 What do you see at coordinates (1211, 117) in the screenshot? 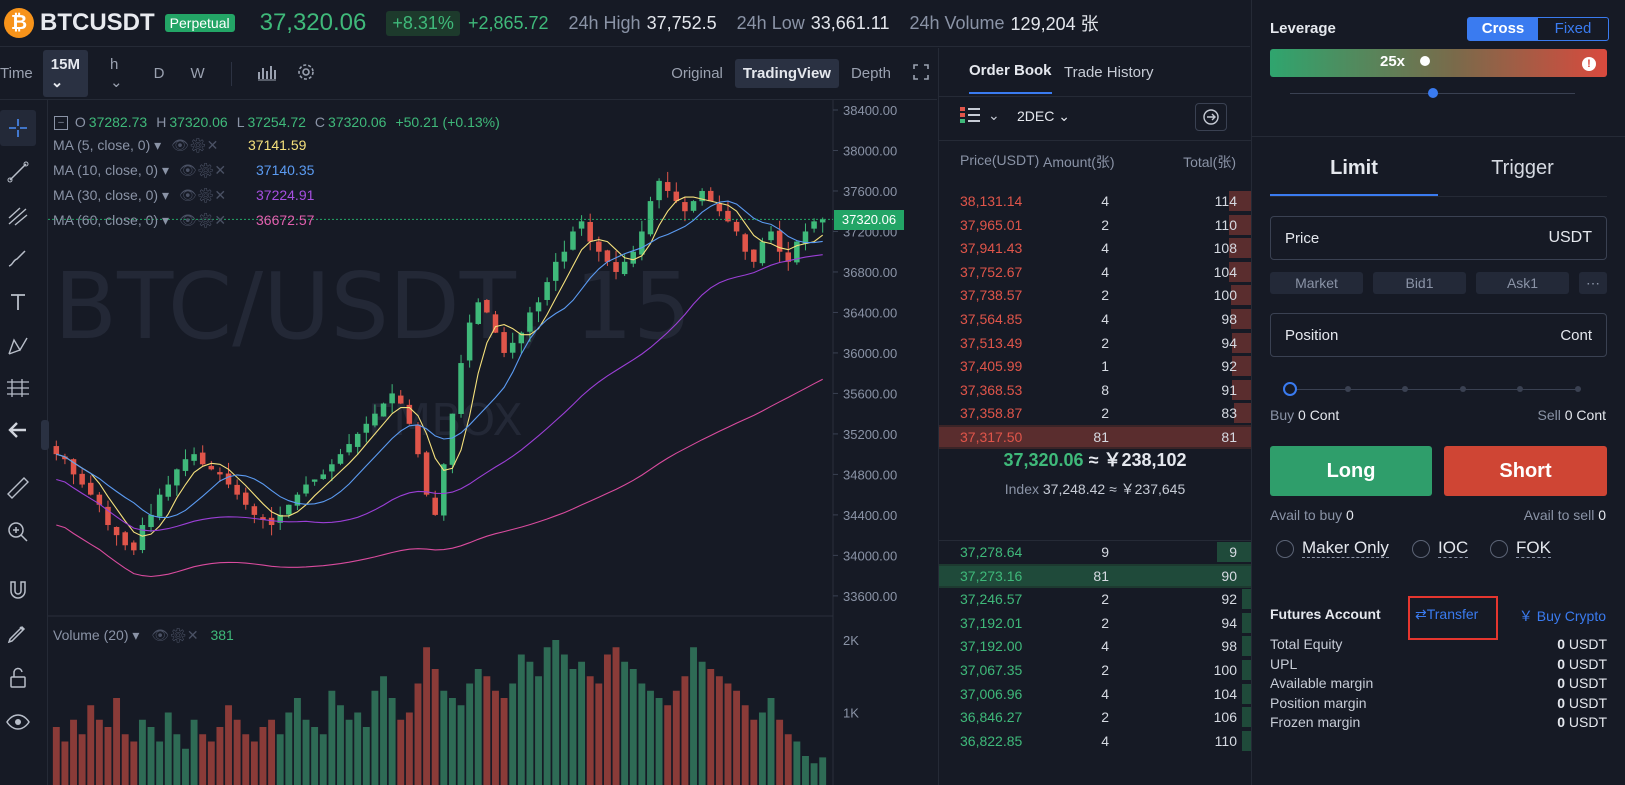
I see `expand-book-icon` at bounding box center [1211, 117].